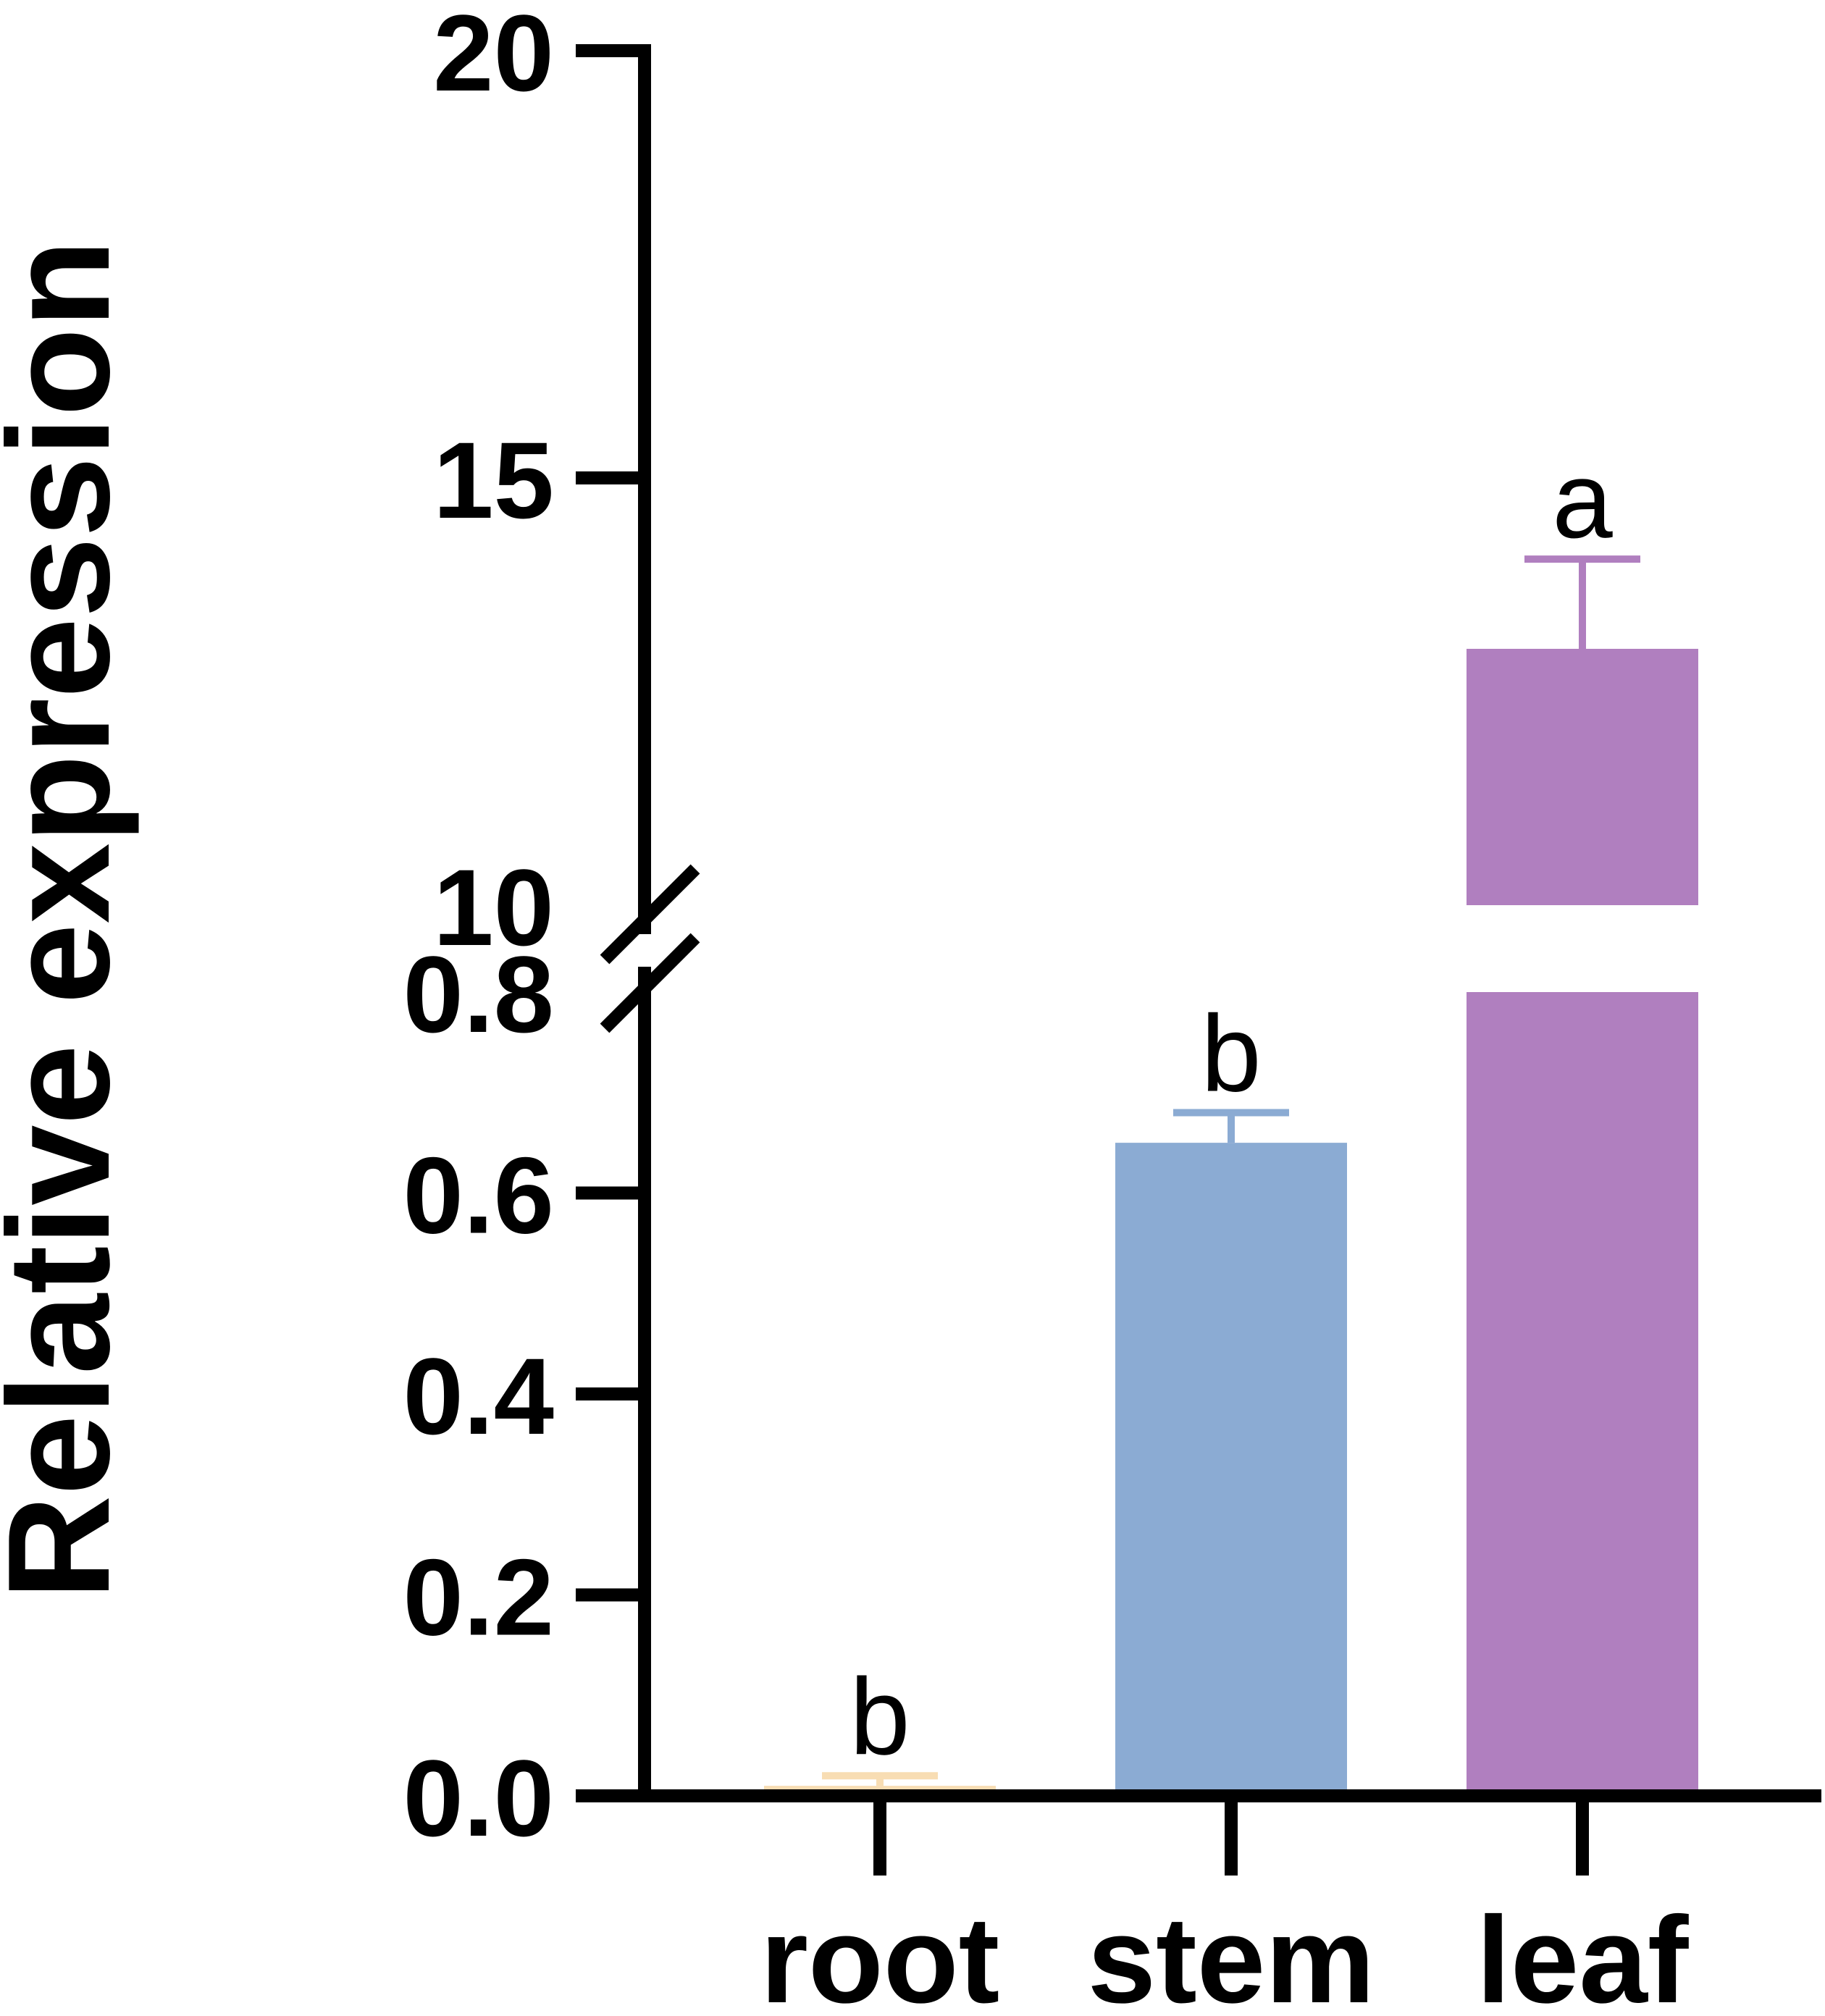 The width and height of the screenshot is (1825, 2016). Describe the element at coordinates (879, 1953) in the screenshot. I see `x-tick-label-root: root` at that location.